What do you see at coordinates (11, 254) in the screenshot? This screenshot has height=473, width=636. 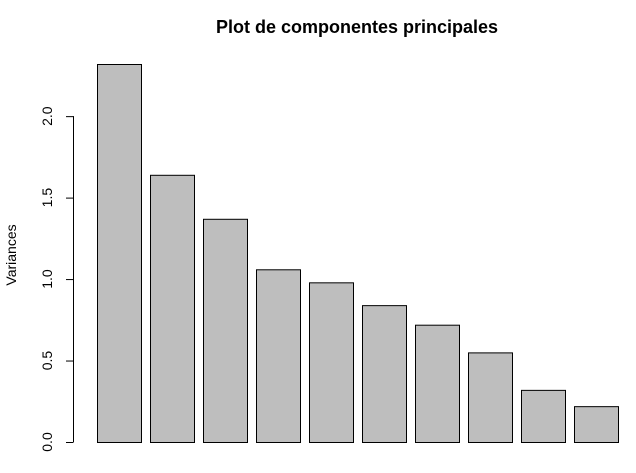 I see `y-axis-label: Variances` at bounding box center [11, 254].